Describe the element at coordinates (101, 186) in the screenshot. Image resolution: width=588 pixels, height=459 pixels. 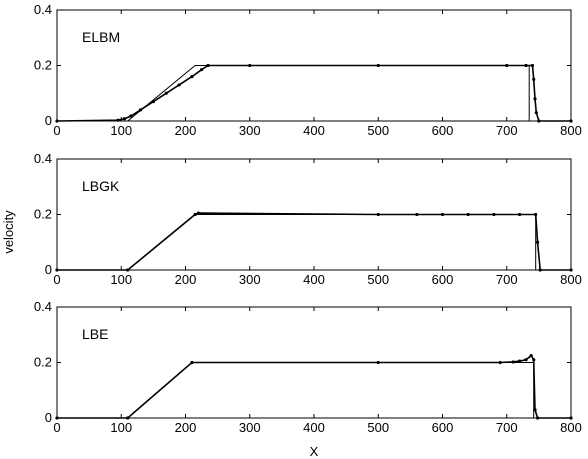
I see `panel-label: LBGK` at that location.